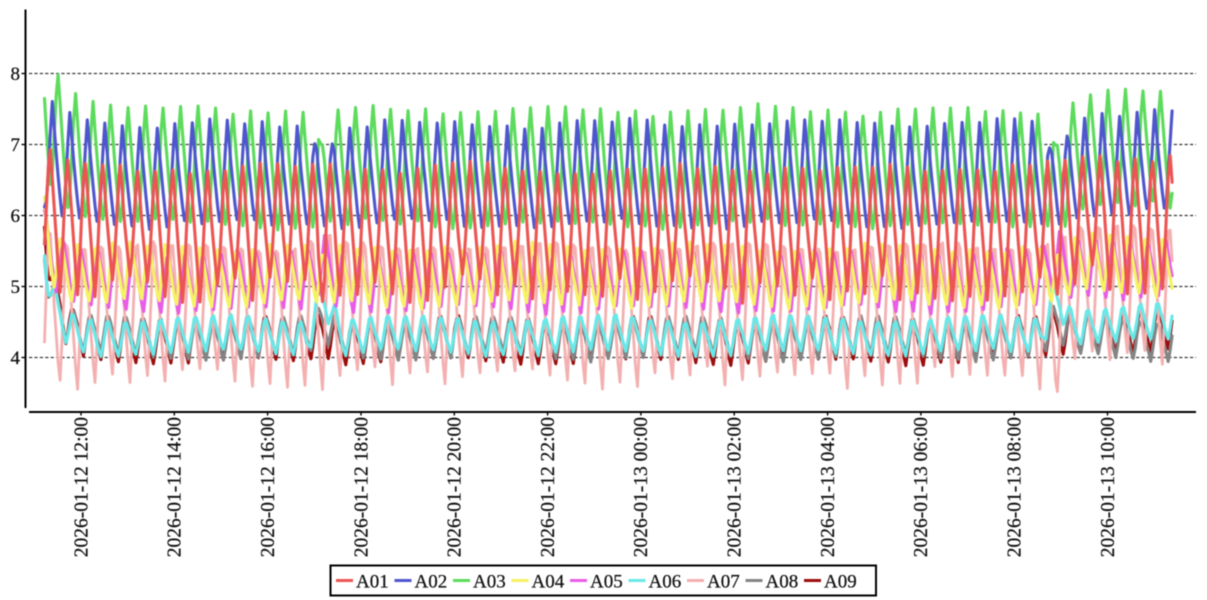  Describe the element at coordinates (606, 582) in the screenshot. I see `svg-text: A05` at that location.